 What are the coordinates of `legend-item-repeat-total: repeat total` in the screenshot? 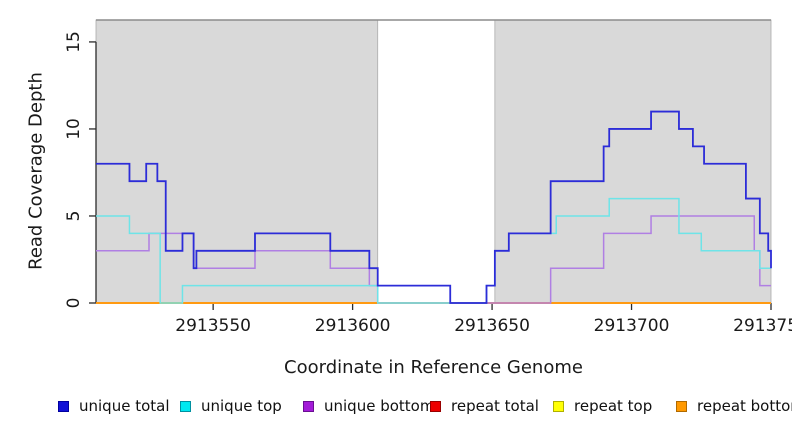 It's located at (484, 406).